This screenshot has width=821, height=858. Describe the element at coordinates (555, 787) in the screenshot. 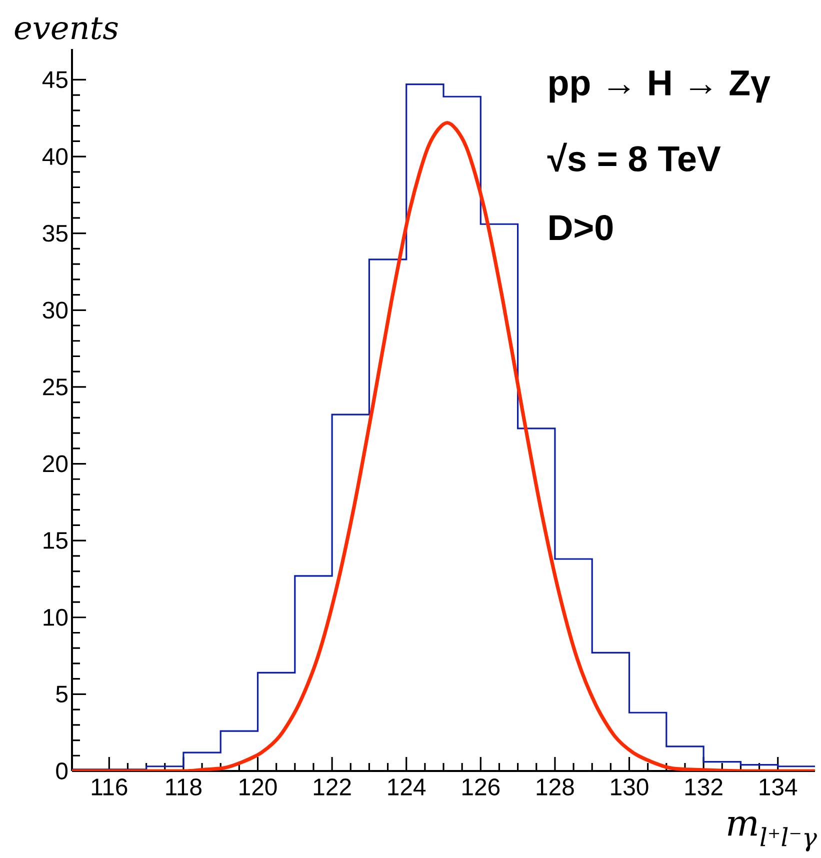

I see `x-tick-label: 128` at that location.